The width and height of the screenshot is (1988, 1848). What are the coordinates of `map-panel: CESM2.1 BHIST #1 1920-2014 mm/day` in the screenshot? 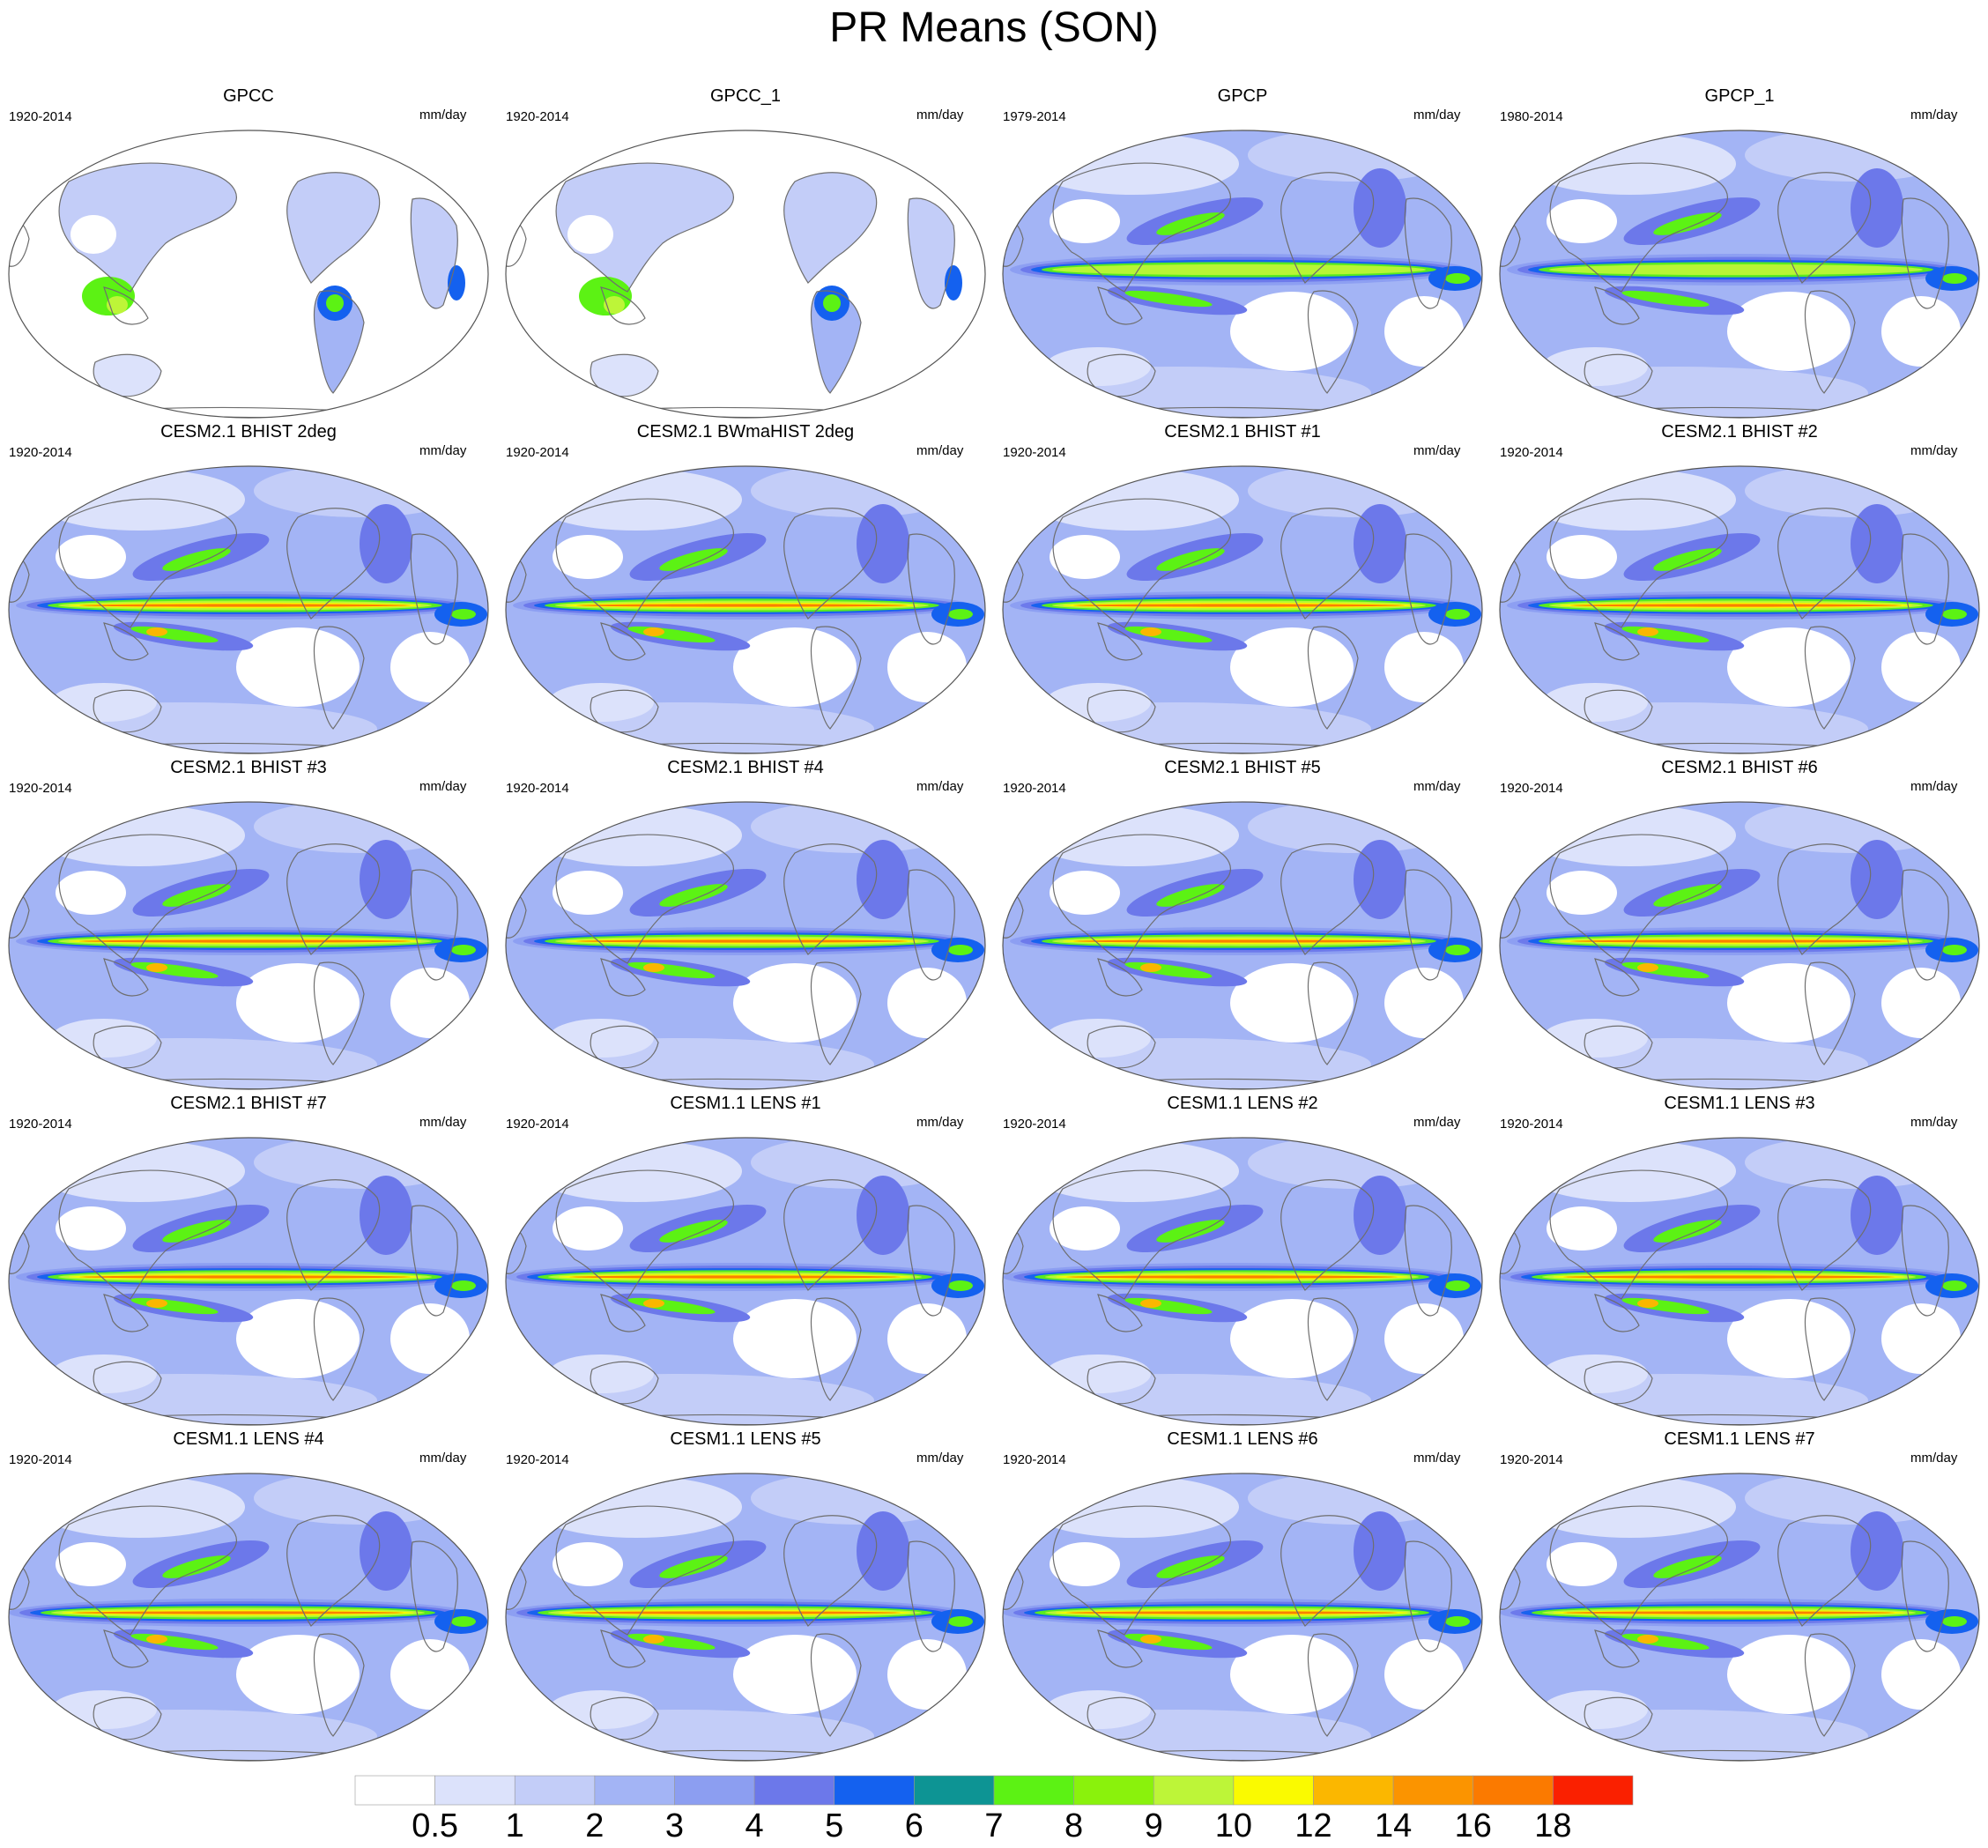 It's located at (1243, 588).